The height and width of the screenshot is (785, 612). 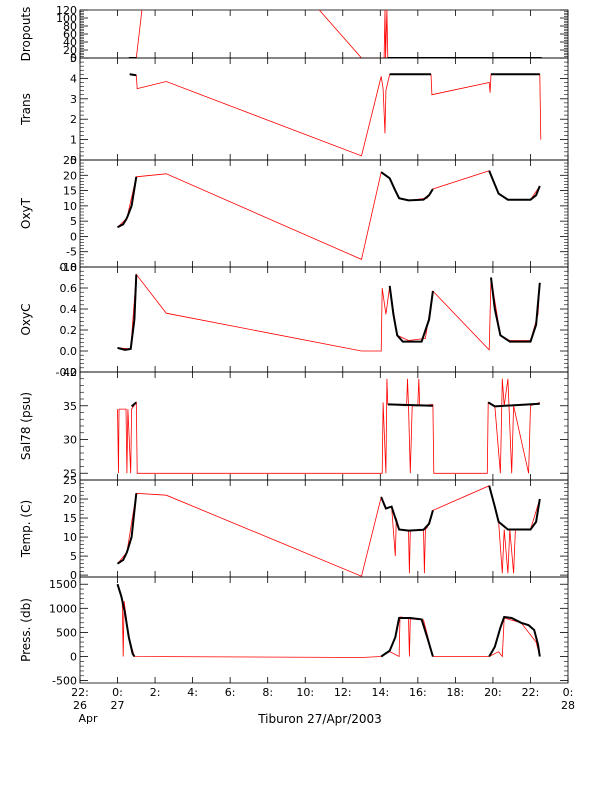 I want to click on y-axis-label: OxyT, so click(x=26, y=213).